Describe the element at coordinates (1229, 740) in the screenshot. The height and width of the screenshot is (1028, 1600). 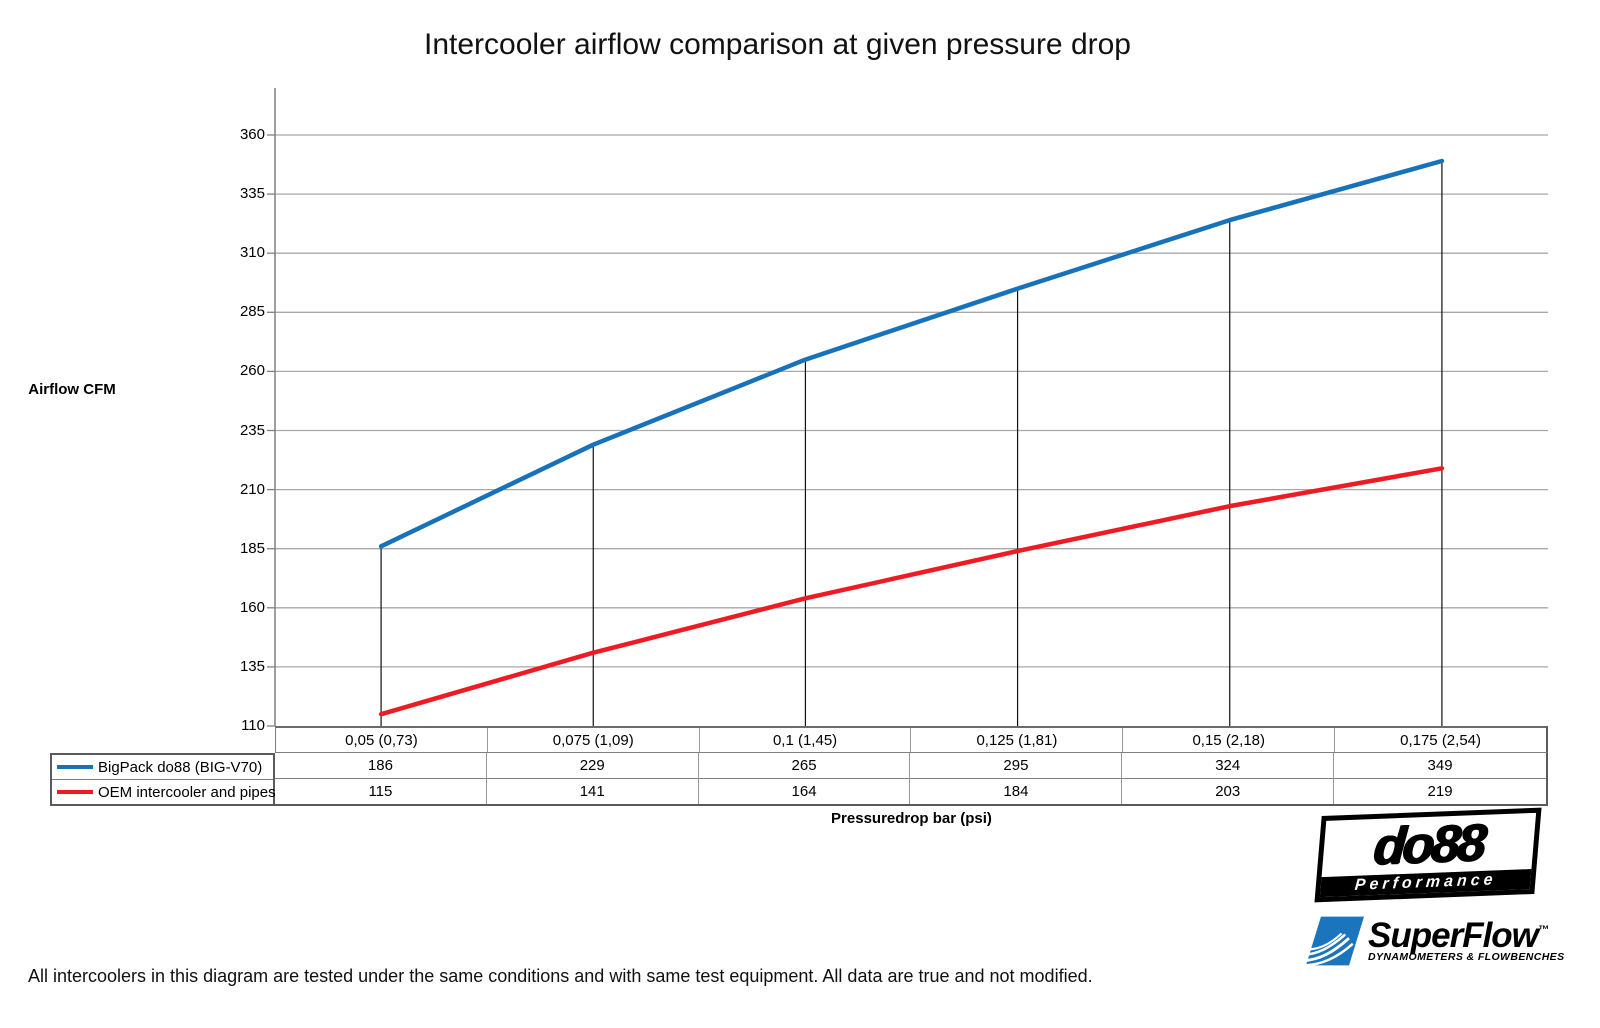
I see `x-category-label: 0,15 (2,18)` at that location.